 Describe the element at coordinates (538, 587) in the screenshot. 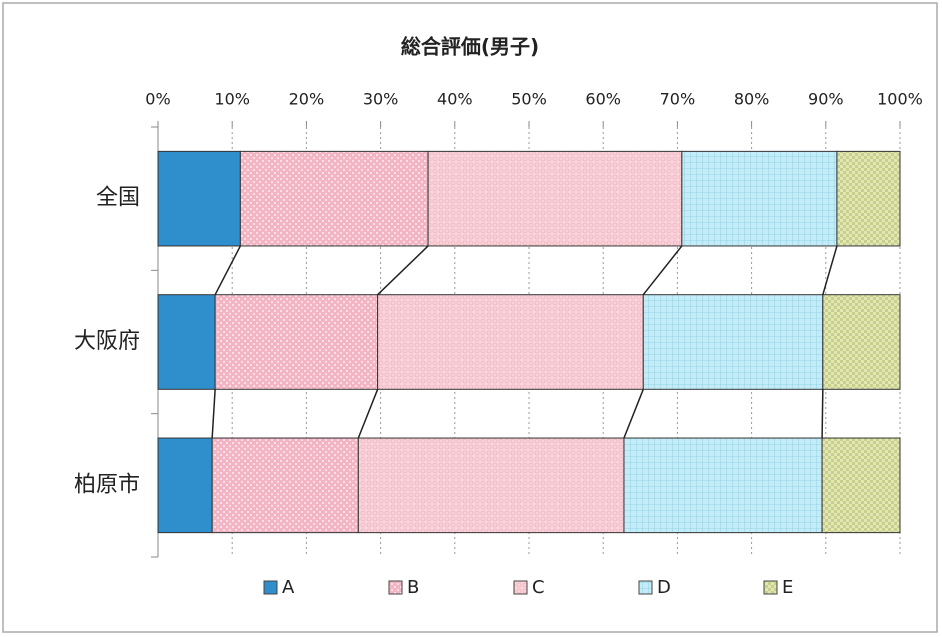

I see `legend-label: C` at that location.